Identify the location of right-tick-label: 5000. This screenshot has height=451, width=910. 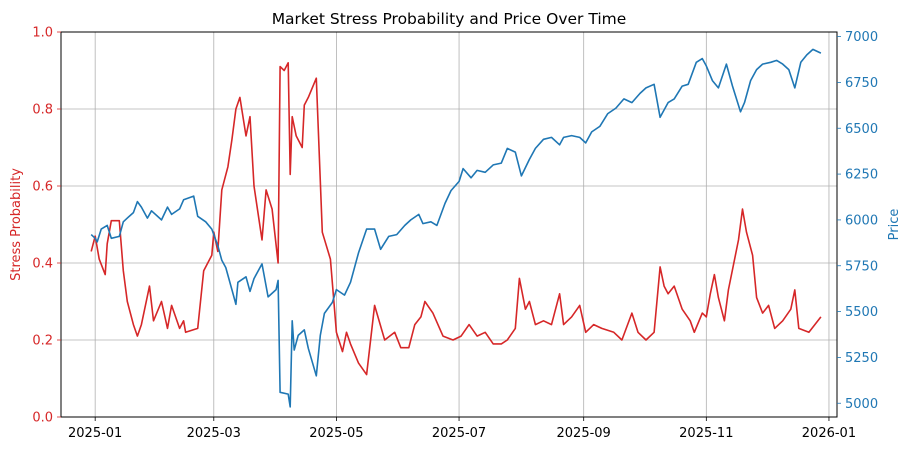
(861, 404).